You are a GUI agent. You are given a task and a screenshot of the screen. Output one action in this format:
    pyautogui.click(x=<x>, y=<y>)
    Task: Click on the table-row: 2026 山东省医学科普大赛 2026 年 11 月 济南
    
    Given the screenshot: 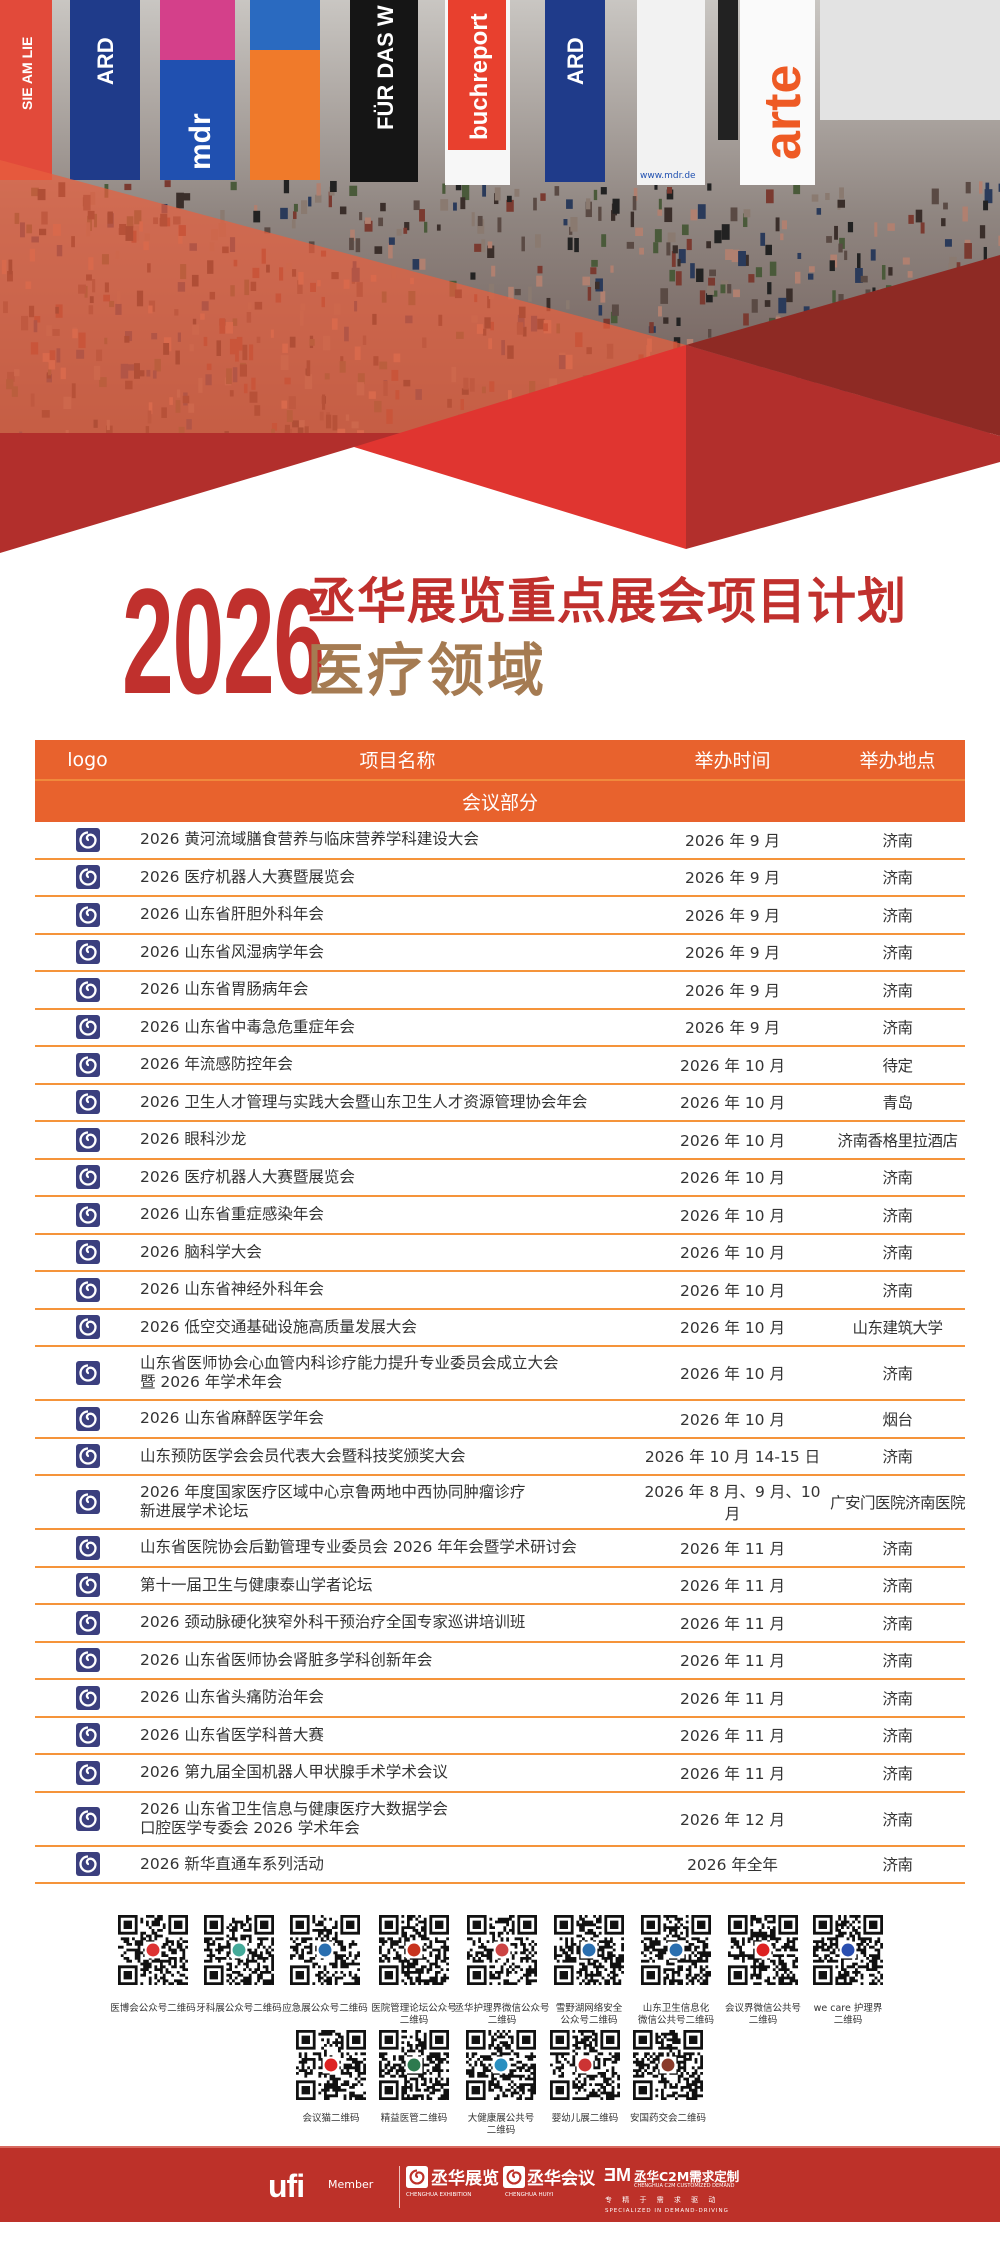 What is the action you would take?
    pyautogui.click(x=500, y=1736)
    